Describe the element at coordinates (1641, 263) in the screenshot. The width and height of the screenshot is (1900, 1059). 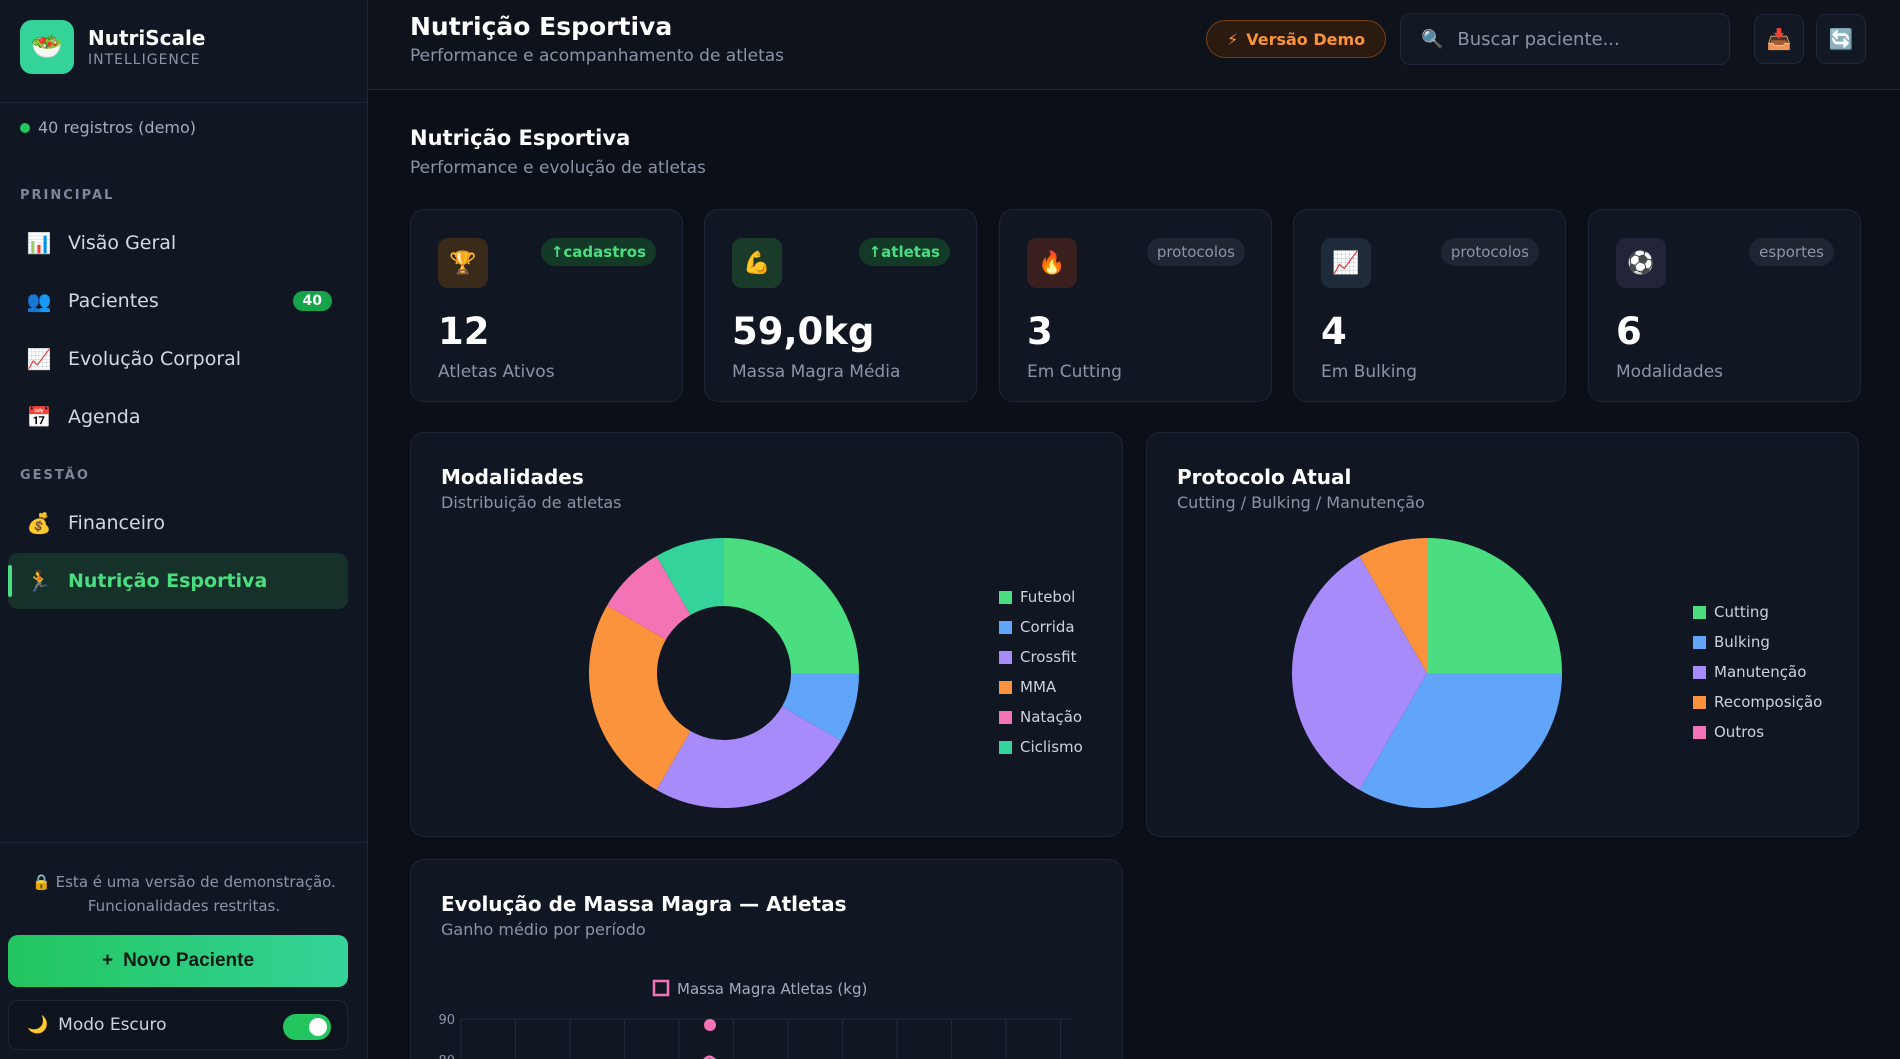
I see `ball-icon: ⚽` at that location.